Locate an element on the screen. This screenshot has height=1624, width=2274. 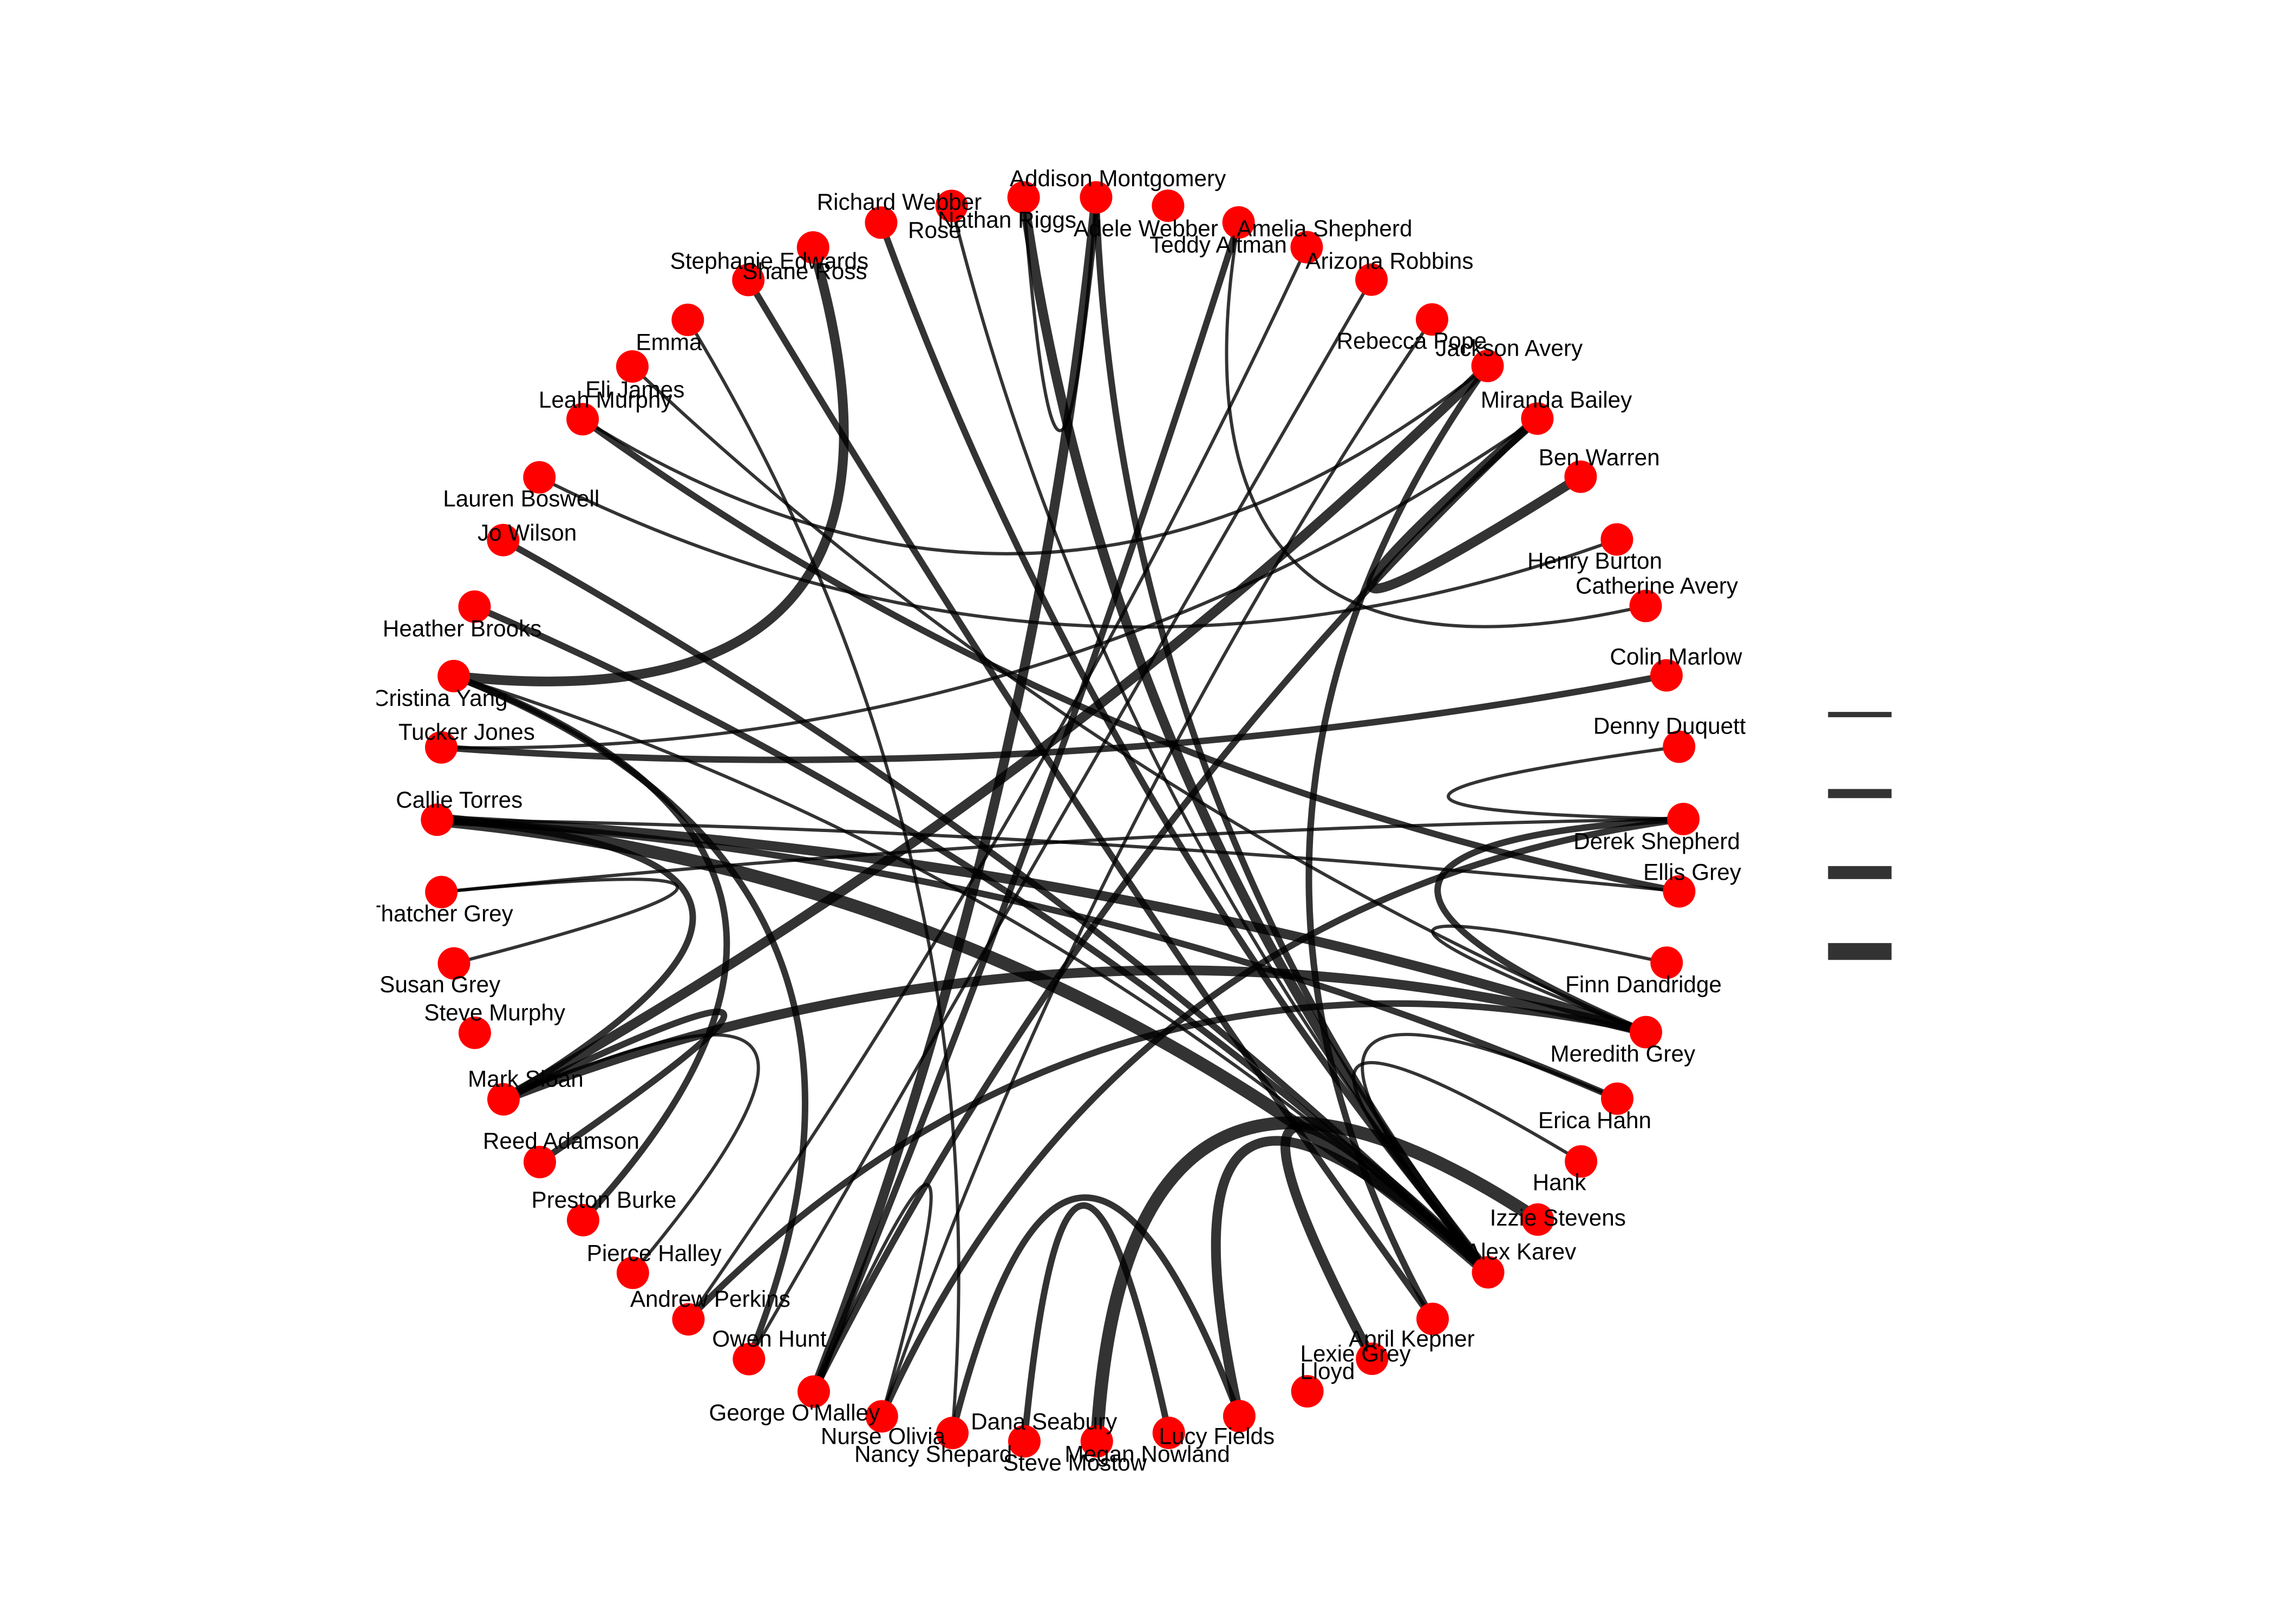
node-label: Tucker Jones is located at coordinates (467, 732).